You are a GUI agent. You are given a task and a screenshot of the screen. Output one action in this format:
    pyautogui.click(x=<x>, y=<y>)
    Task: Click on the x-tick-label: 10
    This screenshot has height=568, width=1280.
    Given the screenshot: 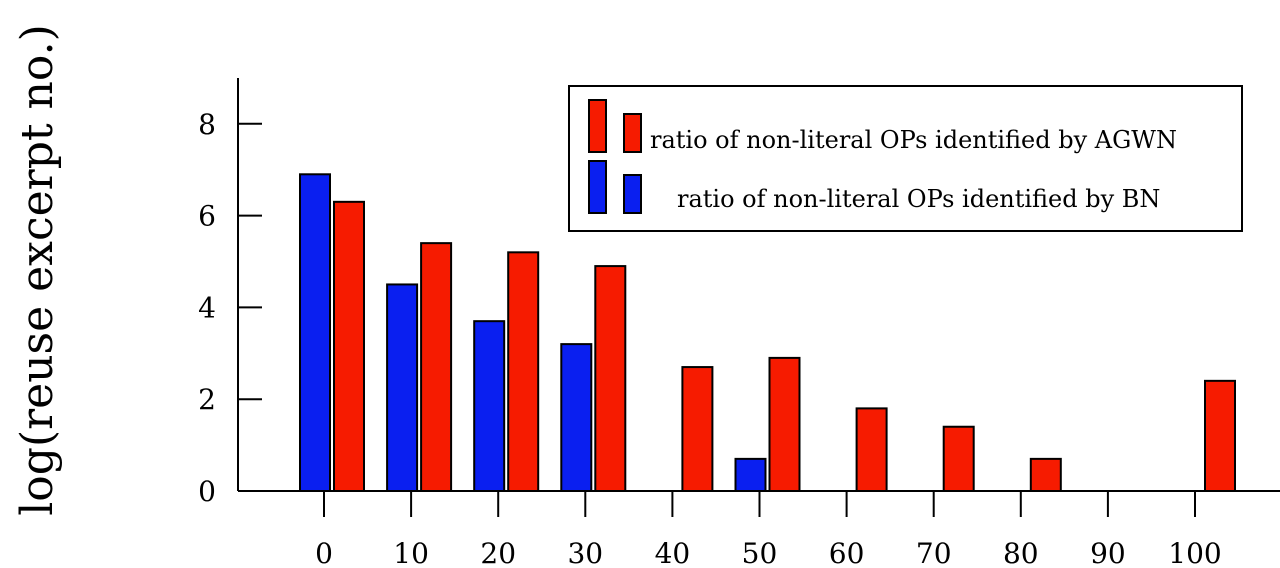 What is the action you would take?
    pyautogui.click(x=411, y=552)
    